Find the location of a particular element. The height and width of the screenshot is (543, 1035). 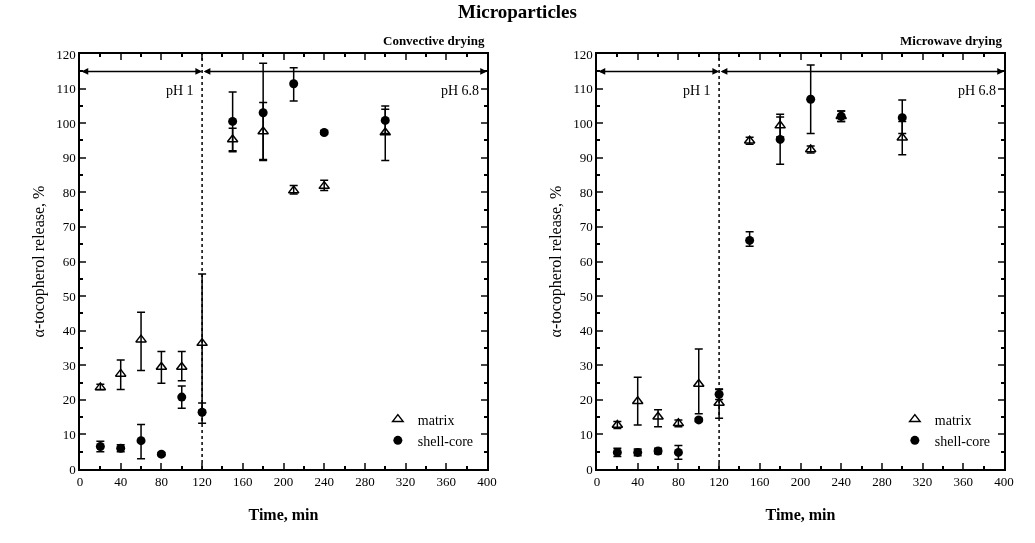

chart-subtitle: Convective drying is located at coordinates (434, 40).